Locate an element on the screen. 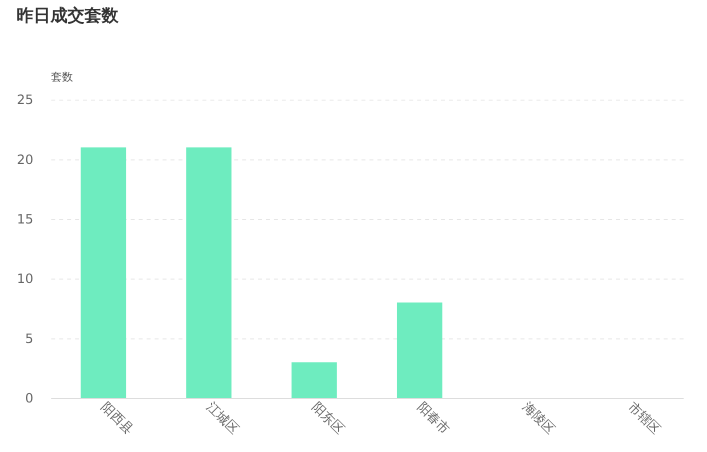  y-tick-label: 20 is located at coordinates (25, 160).